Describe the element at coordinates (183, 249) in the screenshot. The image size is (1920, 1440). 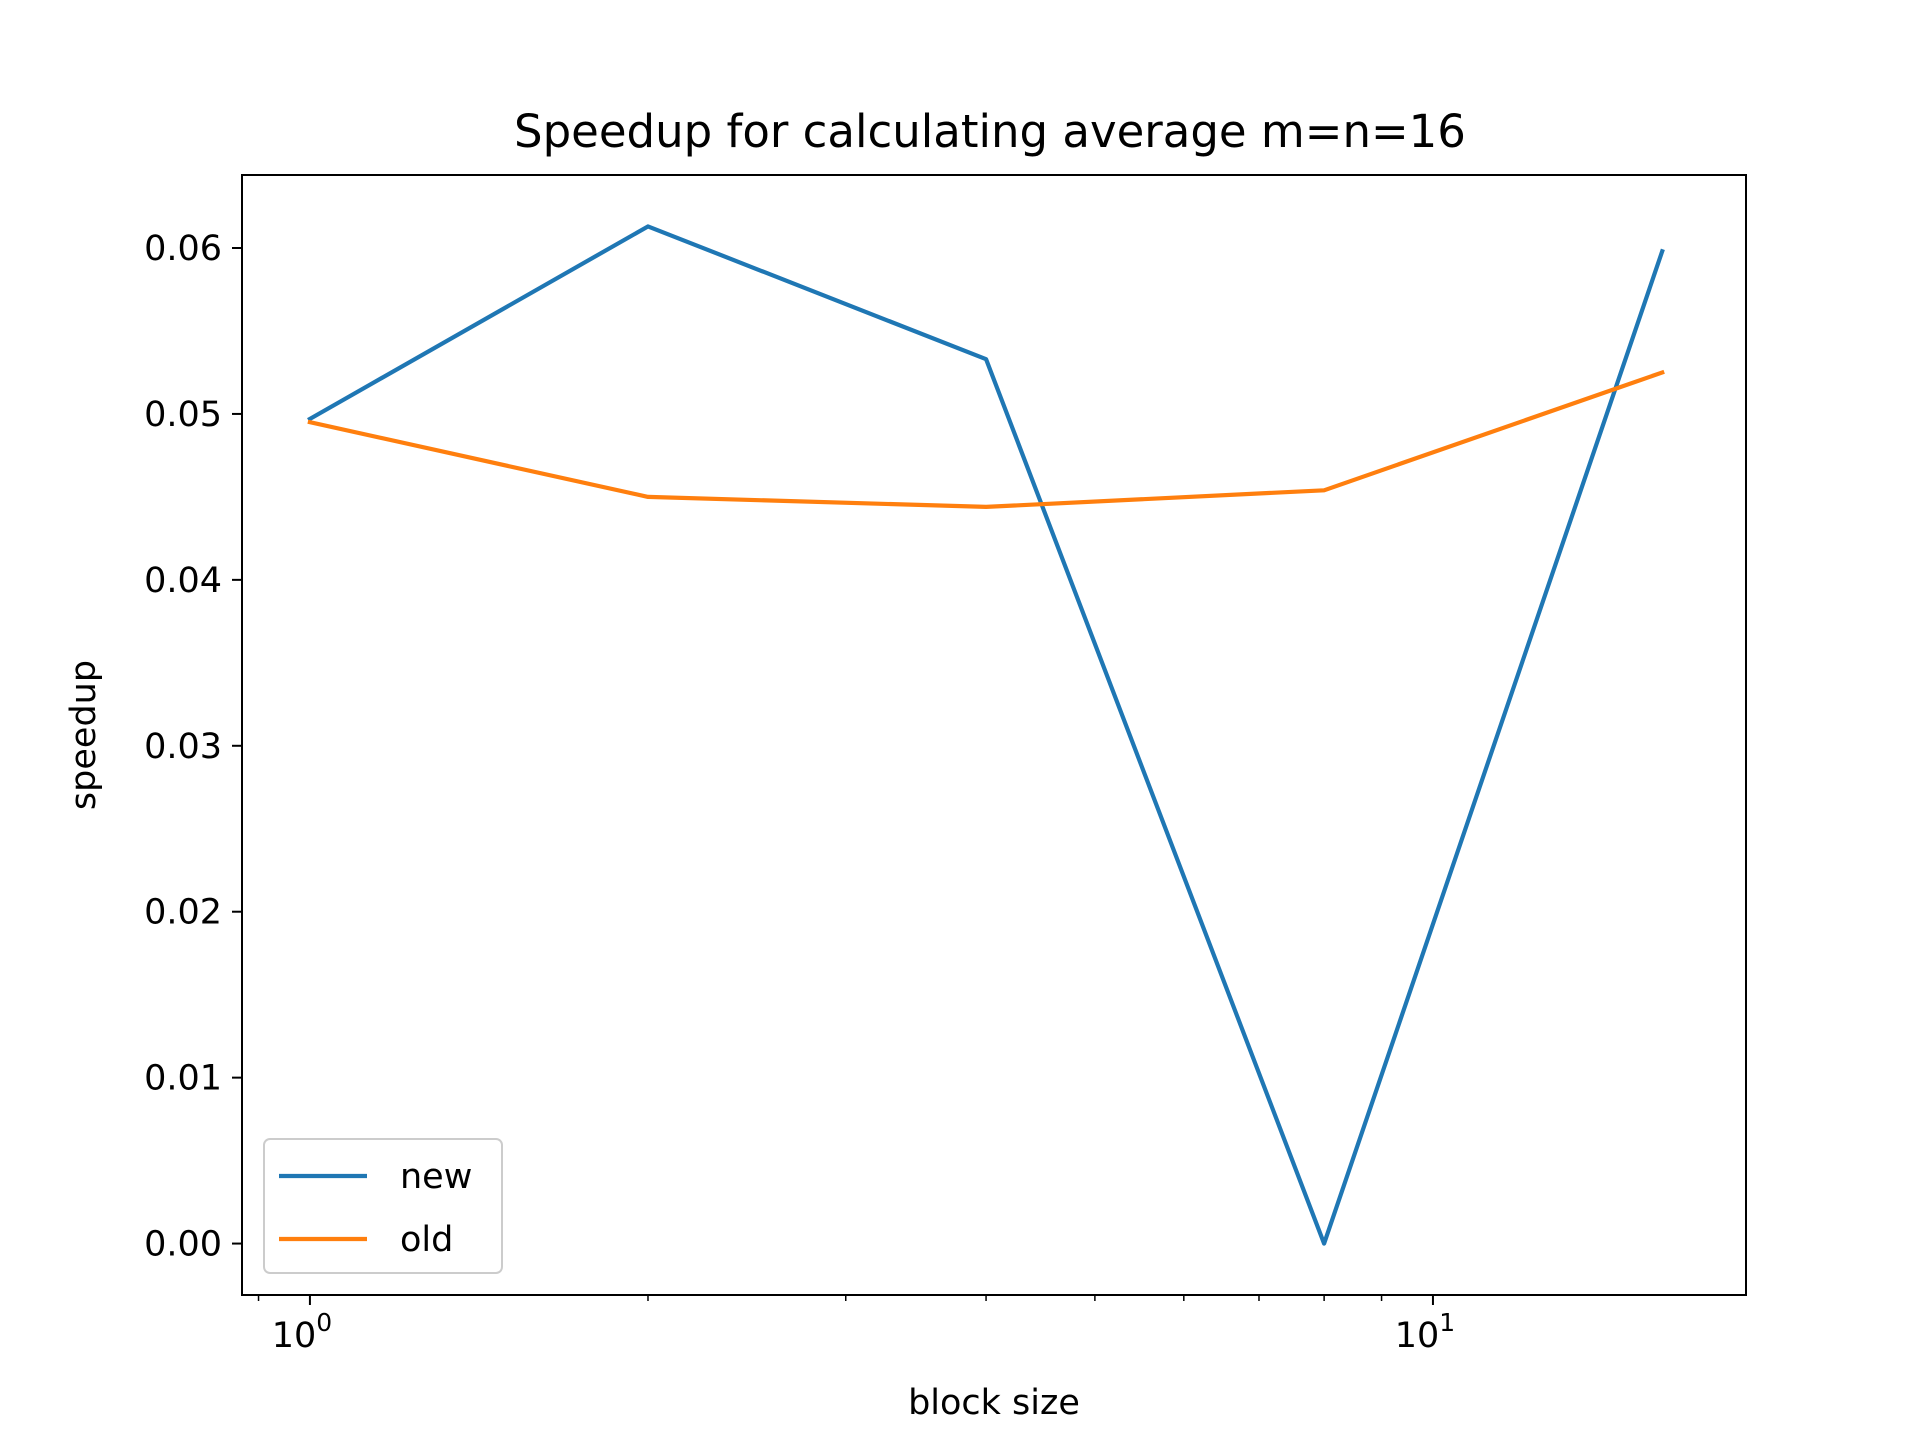
I see `y-tick-label: 0.06` at that location.